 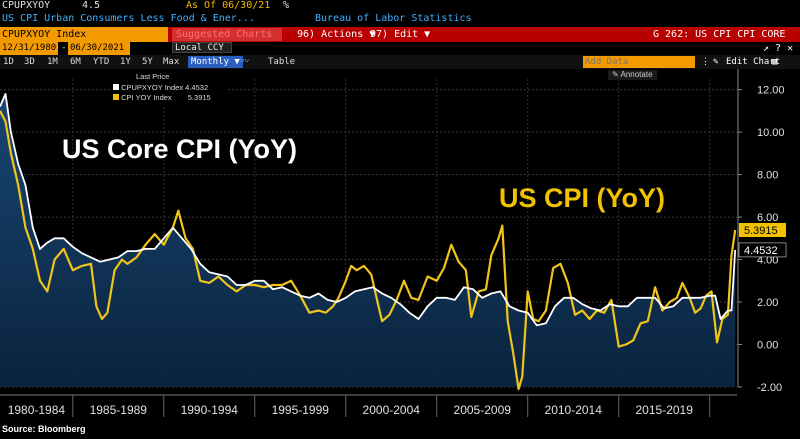 I want to click on as-of-date: As Of 06/30/21, so click(x=228, y=5).